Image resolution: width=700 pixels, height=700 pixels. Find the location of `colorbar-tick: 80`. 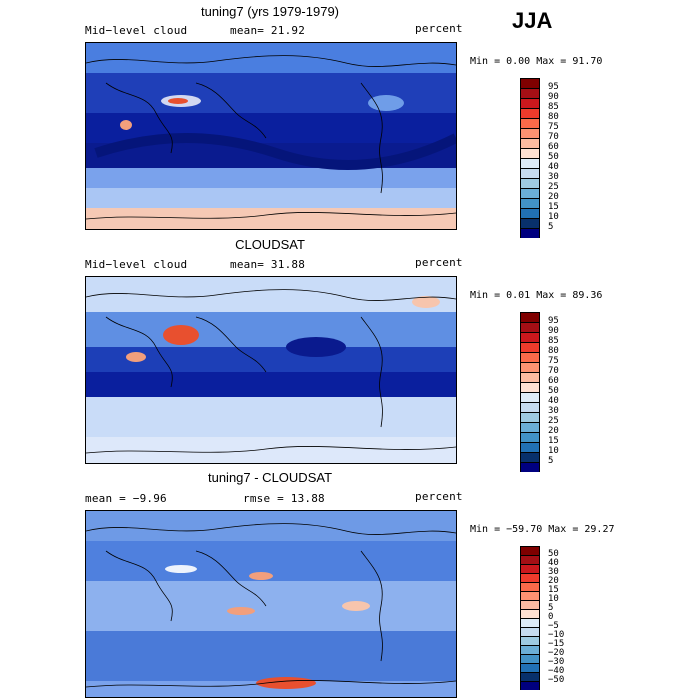

colorbar-tick: 80 is located at coordinates (553, 117).